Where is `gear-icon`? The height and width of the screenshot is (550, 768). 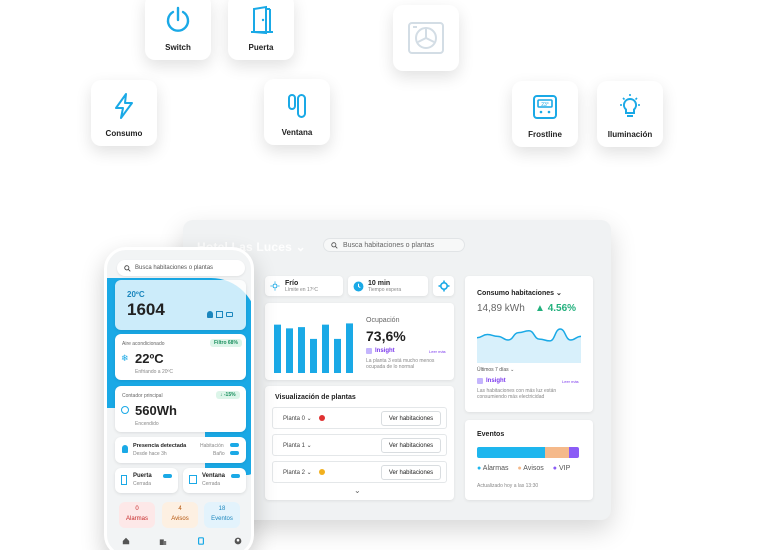 gear-icon is located at coordinates (443, 286).